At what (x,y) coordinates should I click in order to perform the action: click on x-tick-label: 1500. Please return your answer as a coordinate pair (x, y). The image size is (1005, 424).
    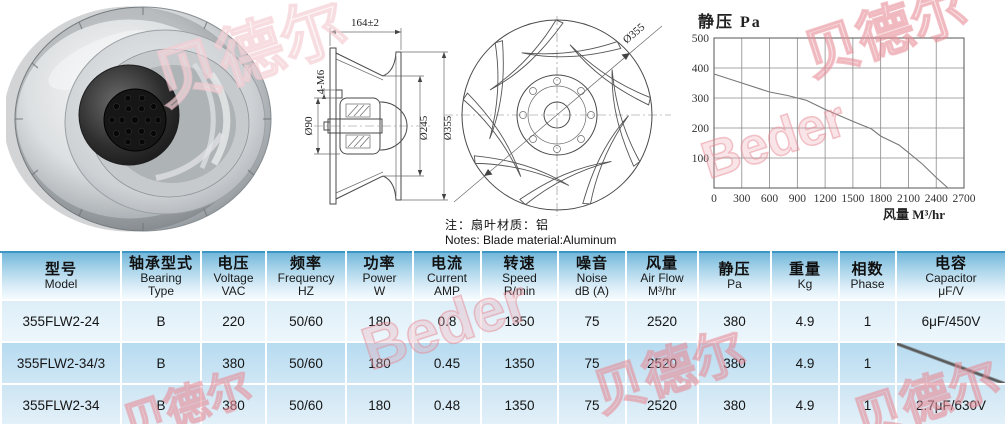
    Looking at the image, I should click on (852, 197).